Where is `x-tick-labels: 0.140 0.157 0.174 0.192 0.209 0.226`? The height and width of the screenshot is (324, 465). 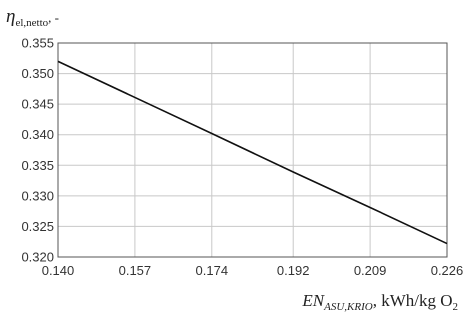
x-tick-labels: 0.140 0.157 0.174 0.192 0.209 0.226 is located at coordinates (253, 270).